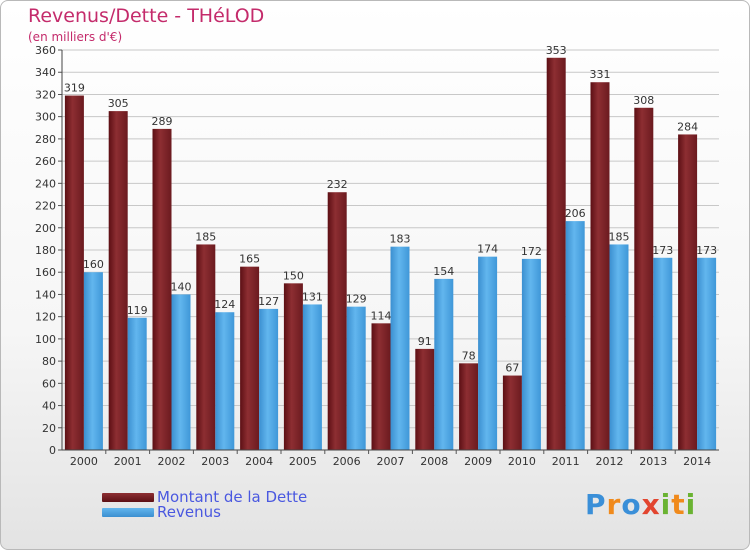 The width and height of the screenshot is (750, 550). Describe the element at coordinates (45, 206) in the screenshot. I see `ytick-label-220: 220` at that location.